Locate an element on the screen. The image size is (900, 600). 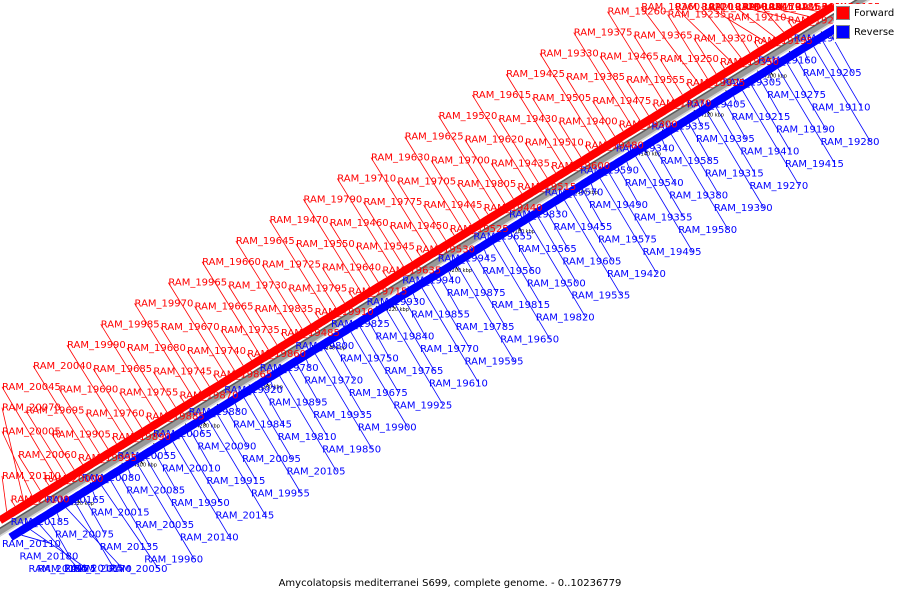
legend: Forward Reverse is located at coordinates (867, 23).